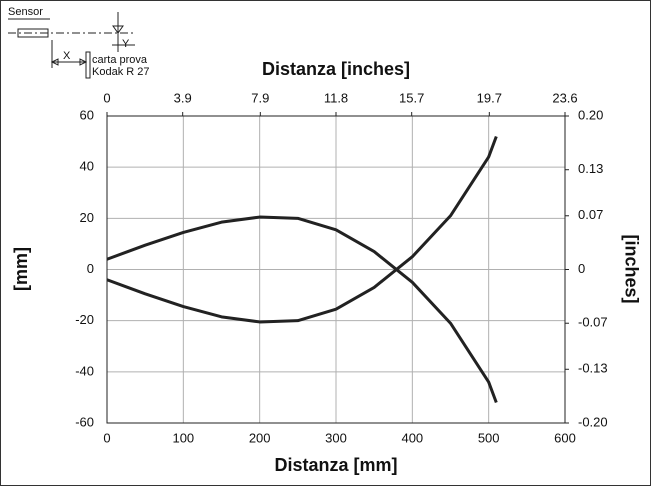  What do you see at coordinates (593, 322) in the screenshot?
I see `y2-tick-label: -0.07` at bounding box center [593, 322].